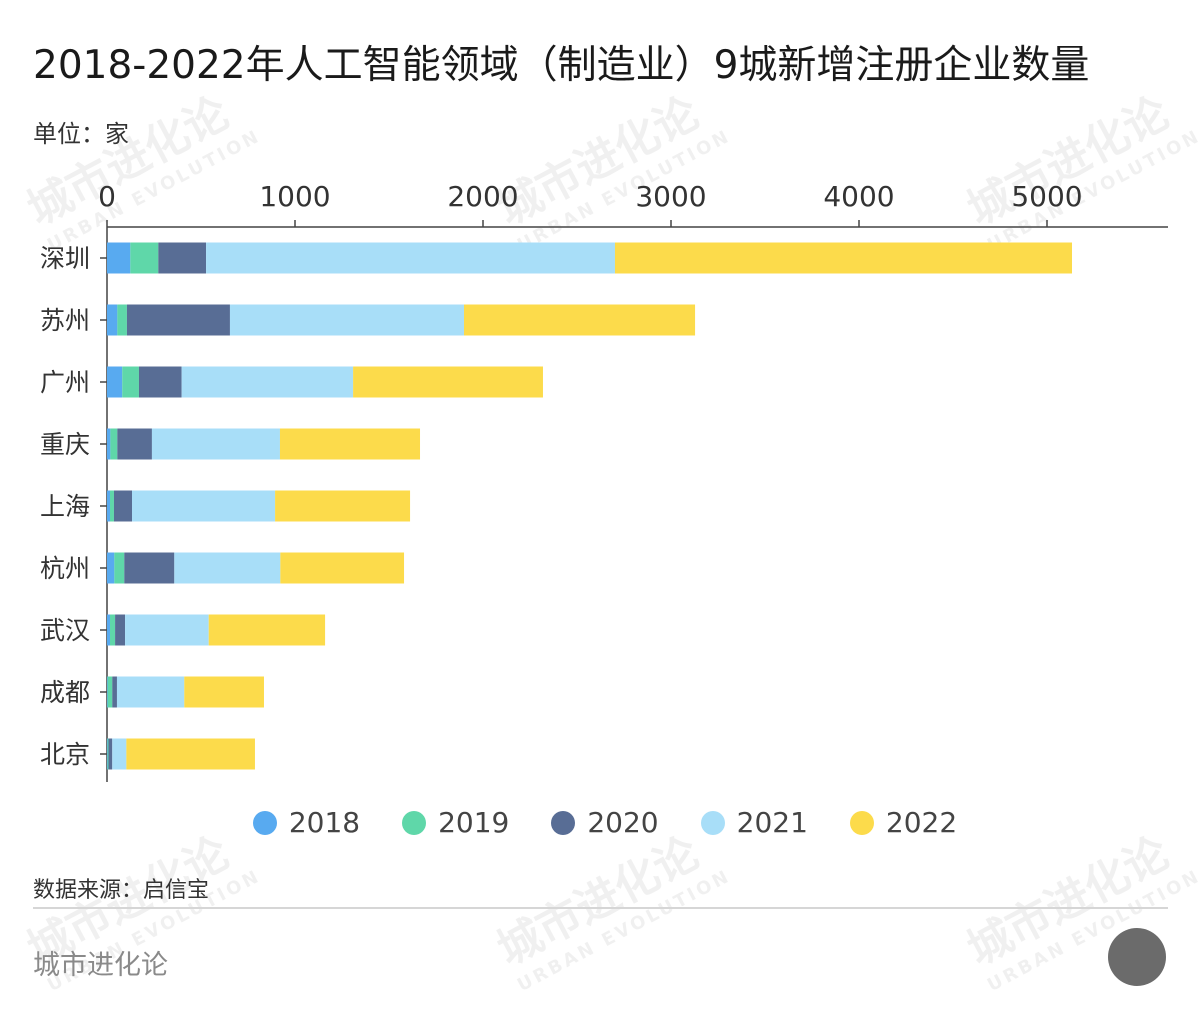 The image size is (1200, 1020). I want to click on y-tick-label: 杭州, so click(65, 568).